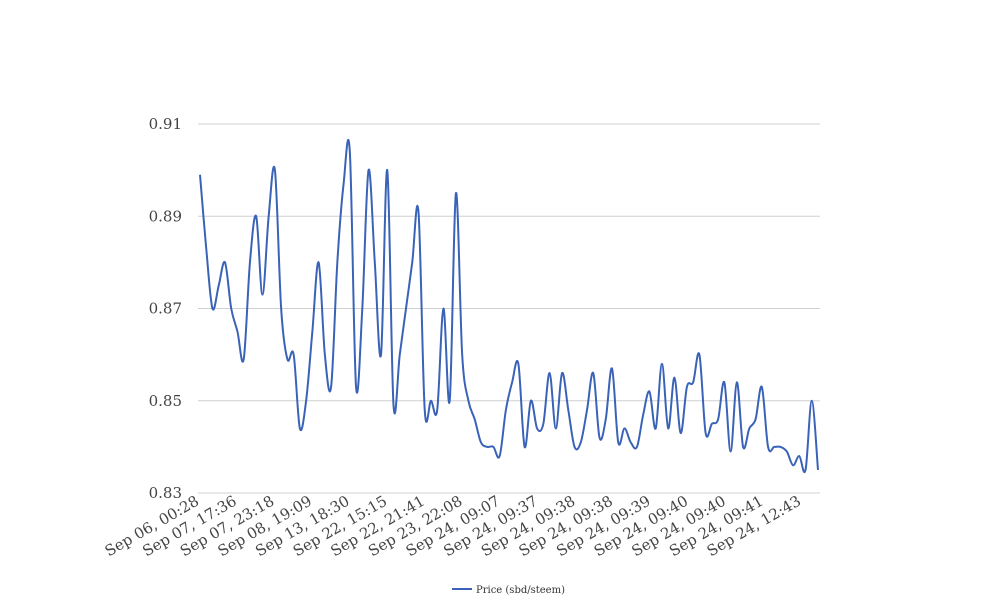 This screenshot has height=616, width=1008. I want to click on legend: Price (sbd/steem), so click(508, 590).